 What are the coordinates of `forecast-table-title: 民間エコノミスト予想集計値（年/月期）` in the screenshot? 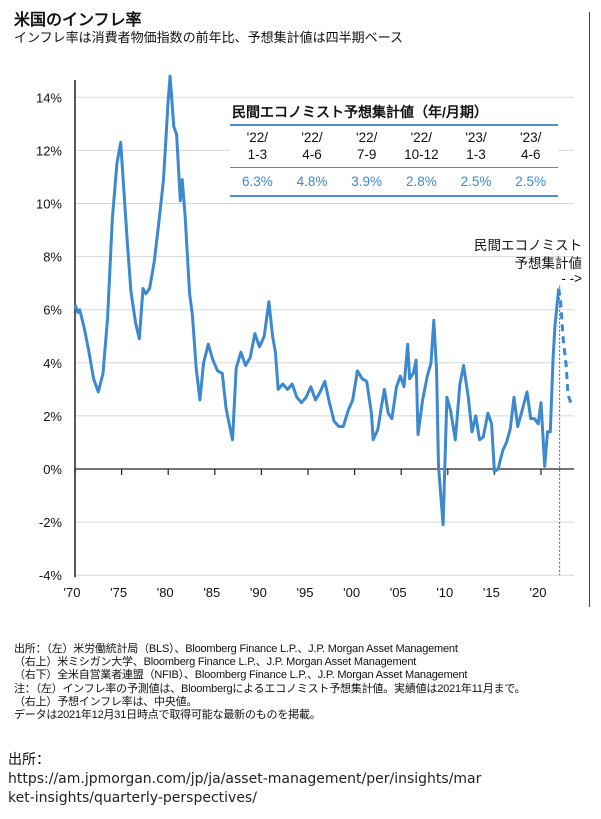 It's located at (394, 114).